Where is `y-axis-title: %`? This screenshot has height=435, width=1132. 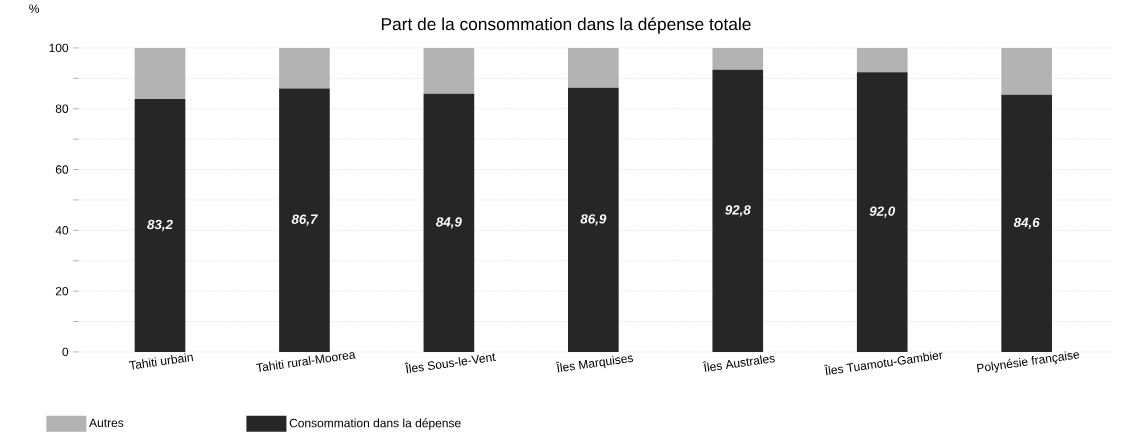 y-axis-title: % is located at coordinates (34, 9).